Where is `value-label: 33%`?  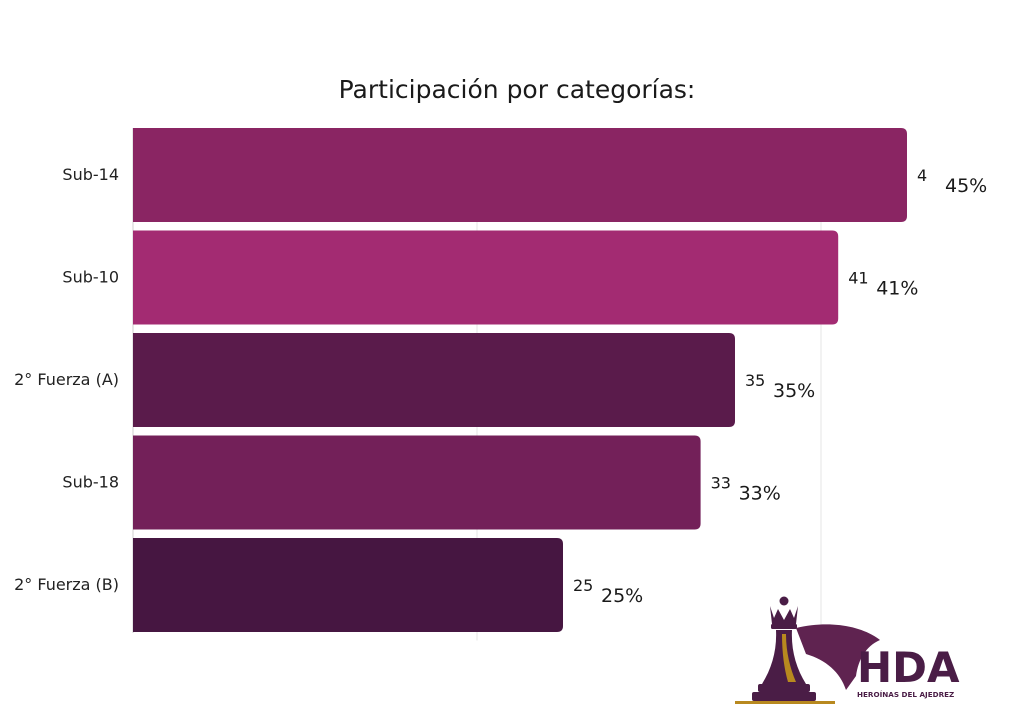 value-label: 33% is located at coordinates (760, 494).